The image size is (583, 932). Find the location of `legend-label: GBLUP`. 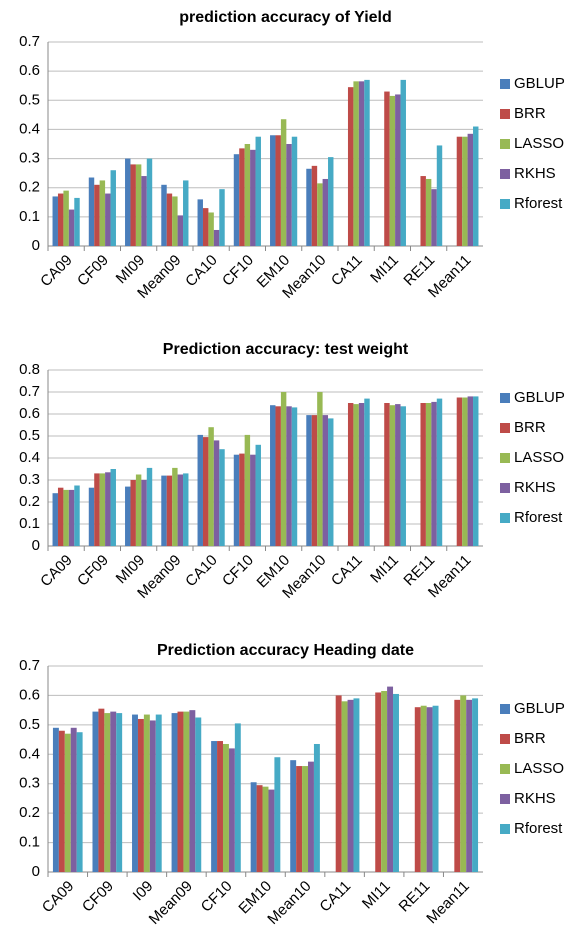

legend-label: GBLUP is located at coordinates (539, 397).